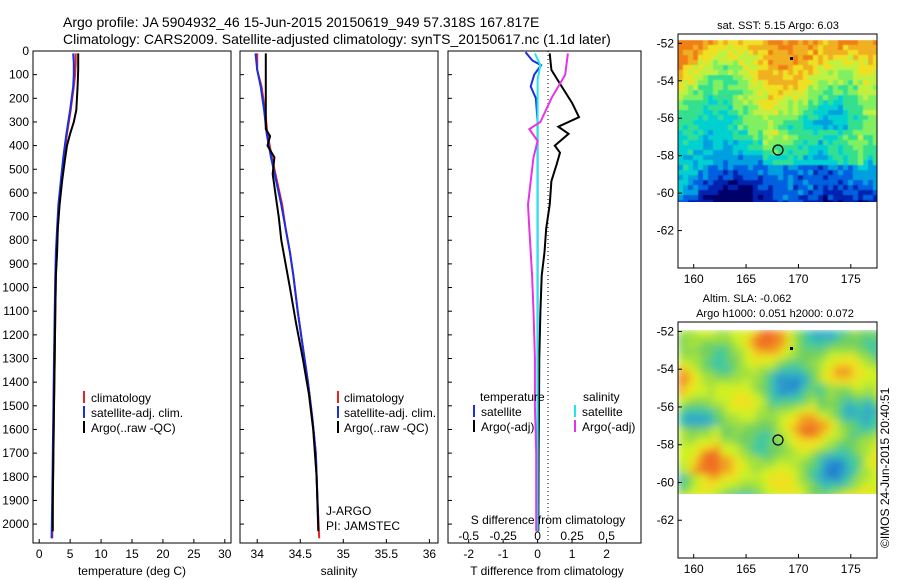 The image size is (900, 580). I want to click on legend-label-s-satellite: satellite, so click(602, 412).